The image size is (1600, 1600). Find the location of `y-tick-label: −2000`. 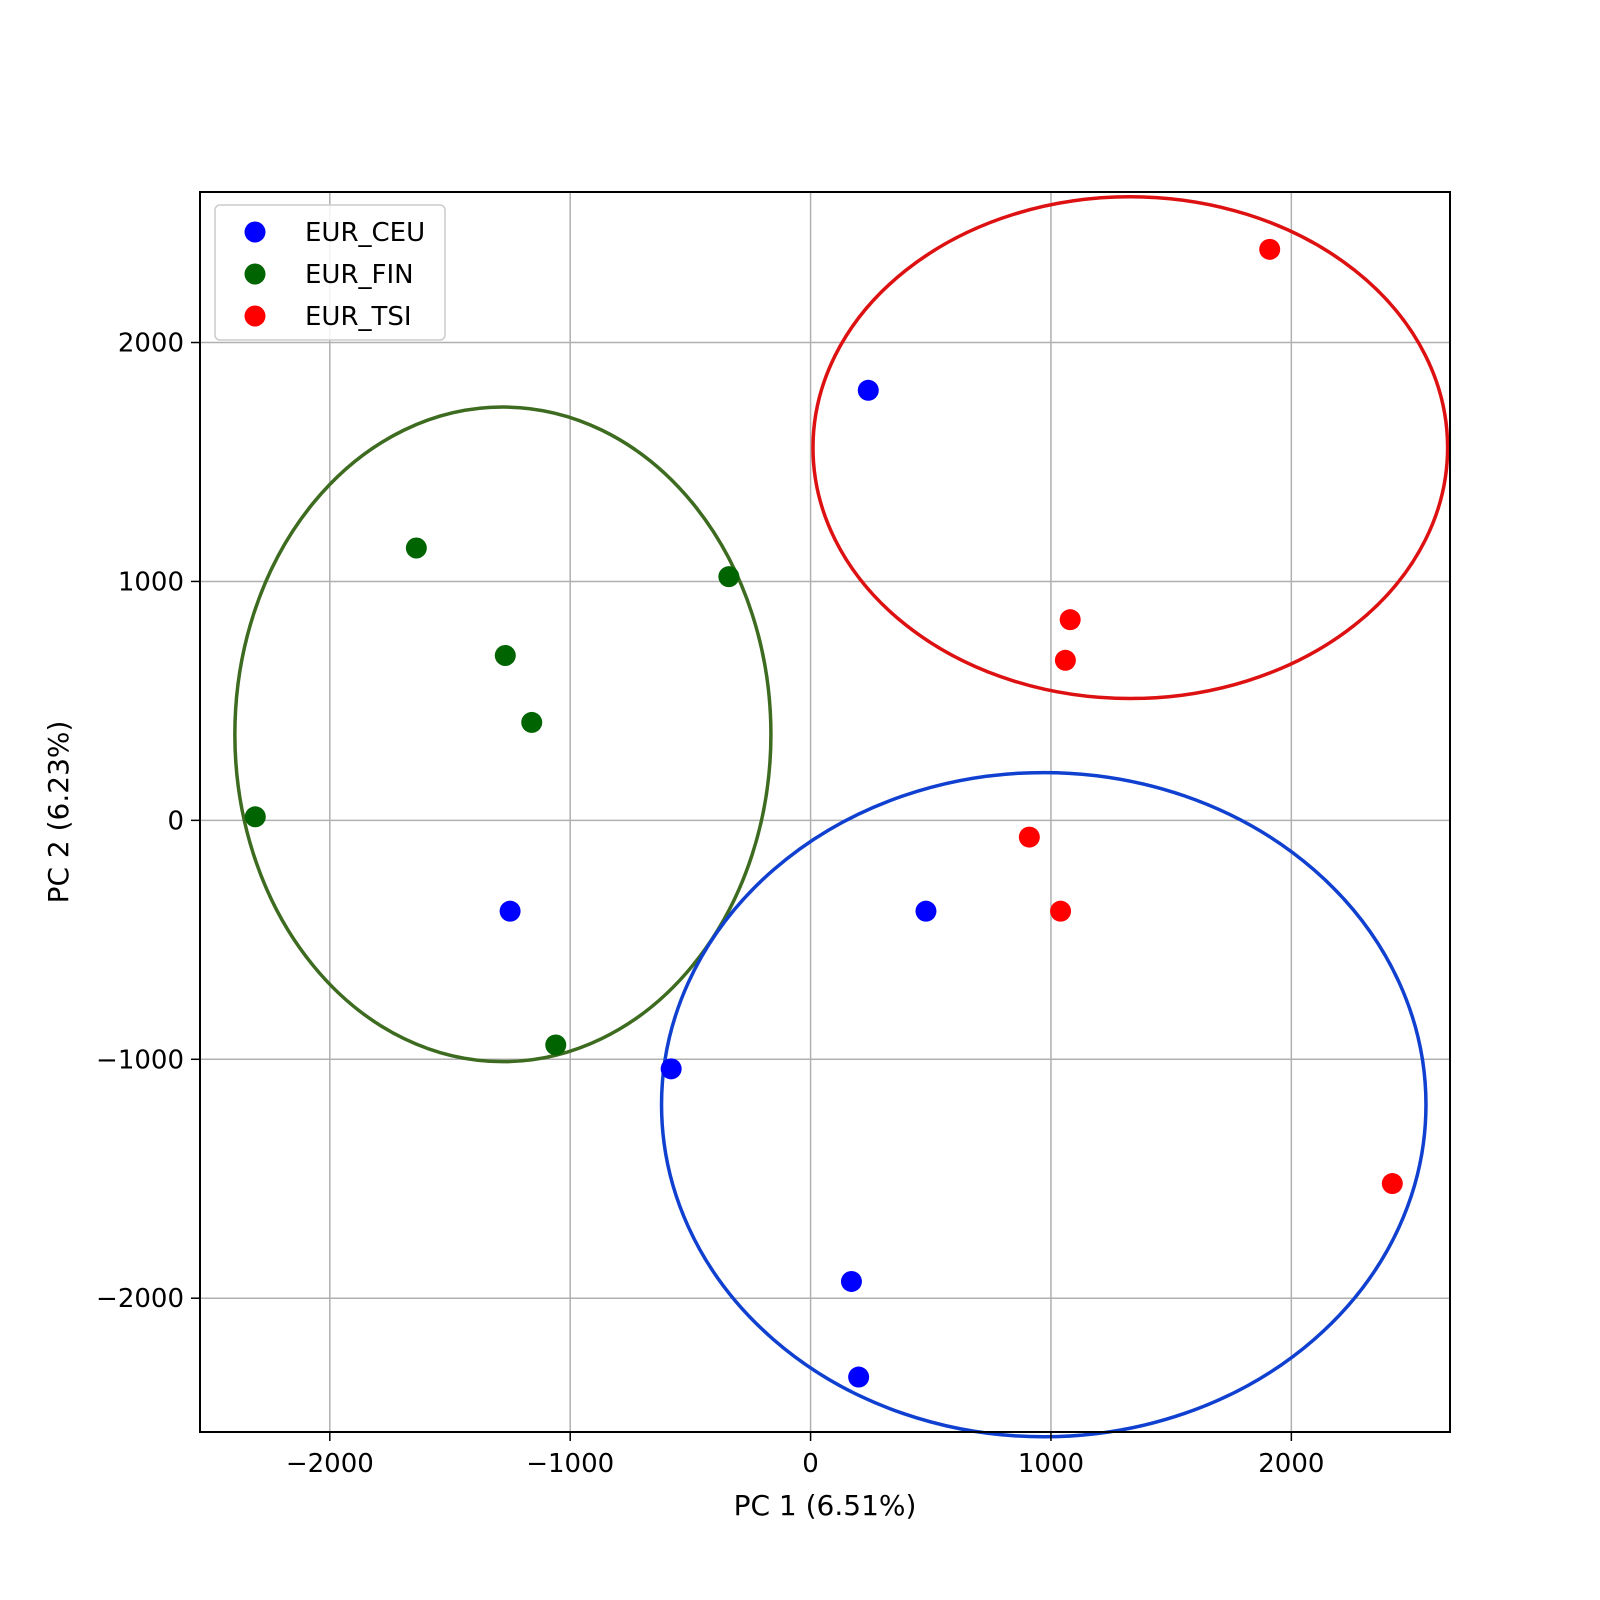

y-tick-label: −2000 is located at coordinates (140, 1299).